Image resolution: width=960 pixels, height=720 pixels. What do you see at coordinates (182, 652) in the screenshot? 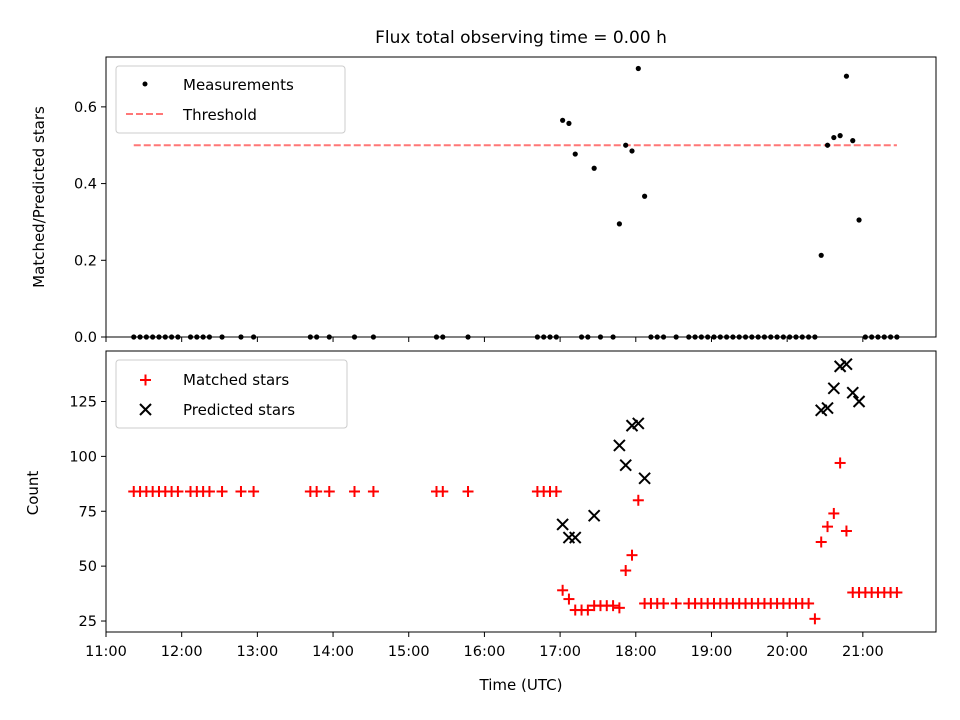
I see `x-tick-label: 12:00` at bounding box center [182, 652].